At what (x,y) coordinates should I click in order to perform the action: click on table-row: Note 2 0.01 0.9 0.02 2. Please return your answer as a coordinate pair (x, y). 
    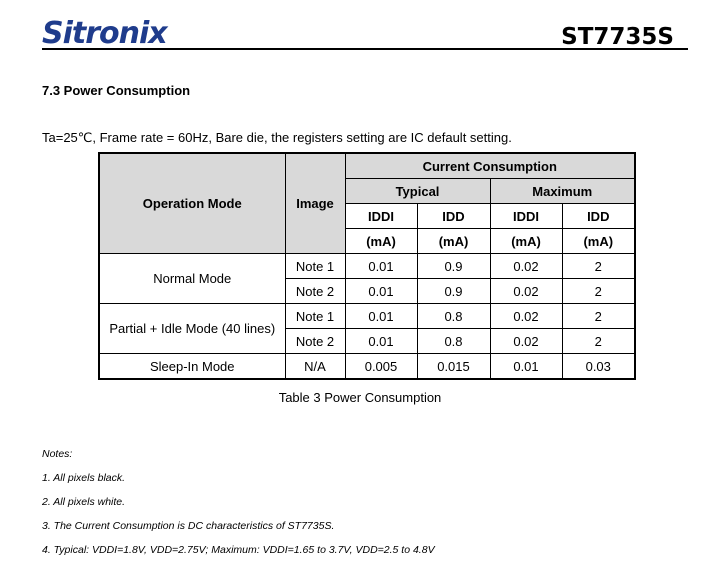
    Looking at the image, I should click on (367, 291).